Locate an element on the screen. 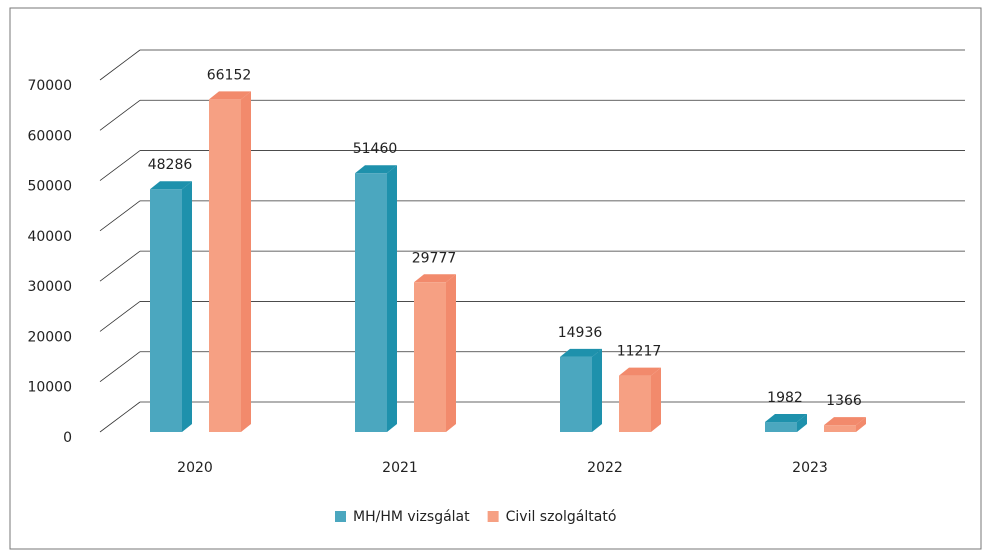  y-tick-label: 30000 is located at coordinates (49, 287).